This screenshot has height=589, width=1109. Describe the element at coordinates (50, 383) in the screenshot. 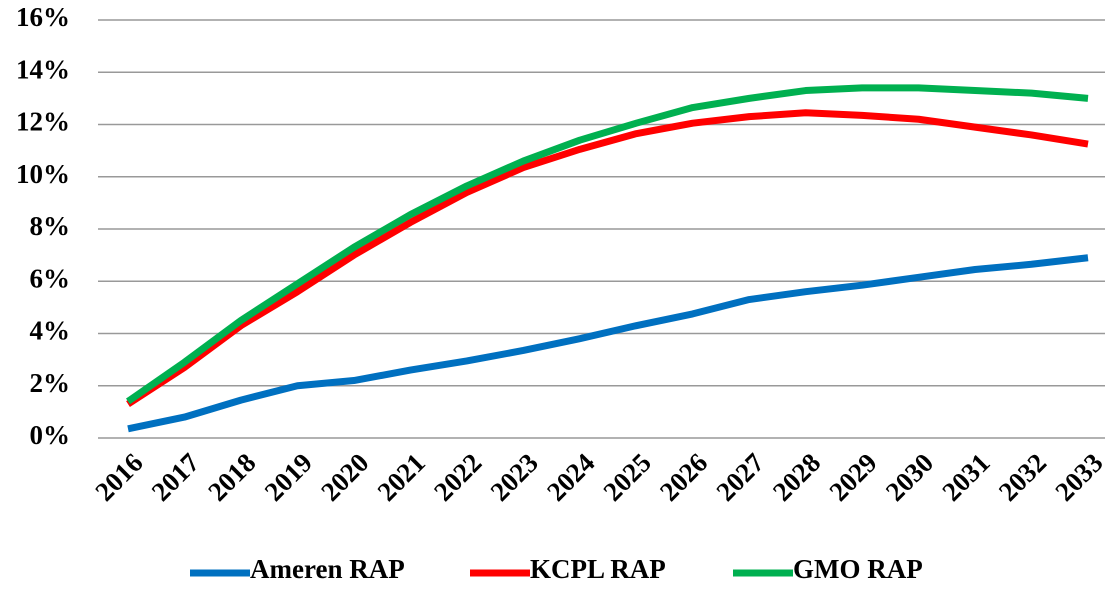

I see `y-tick-label: 2%` at that location.